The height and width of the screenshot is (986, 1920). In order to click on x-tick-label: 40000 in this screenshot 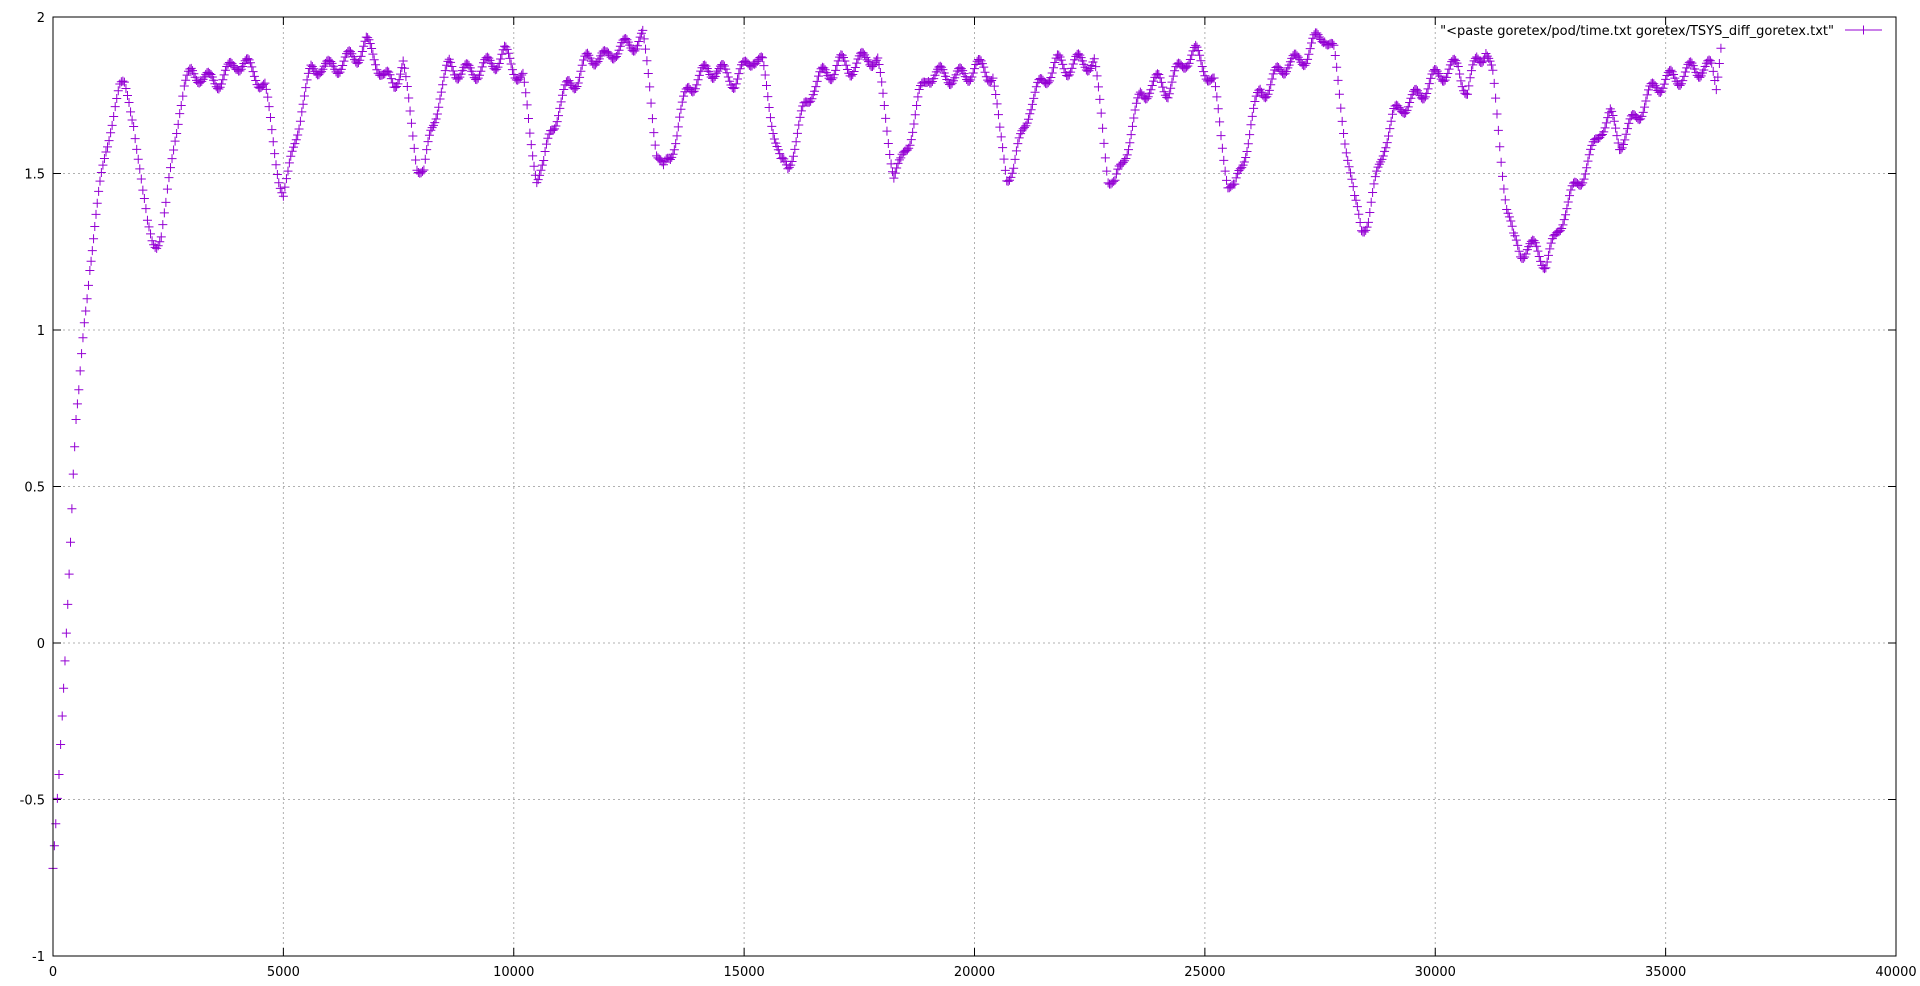, I will do `click(1895, 972)`.